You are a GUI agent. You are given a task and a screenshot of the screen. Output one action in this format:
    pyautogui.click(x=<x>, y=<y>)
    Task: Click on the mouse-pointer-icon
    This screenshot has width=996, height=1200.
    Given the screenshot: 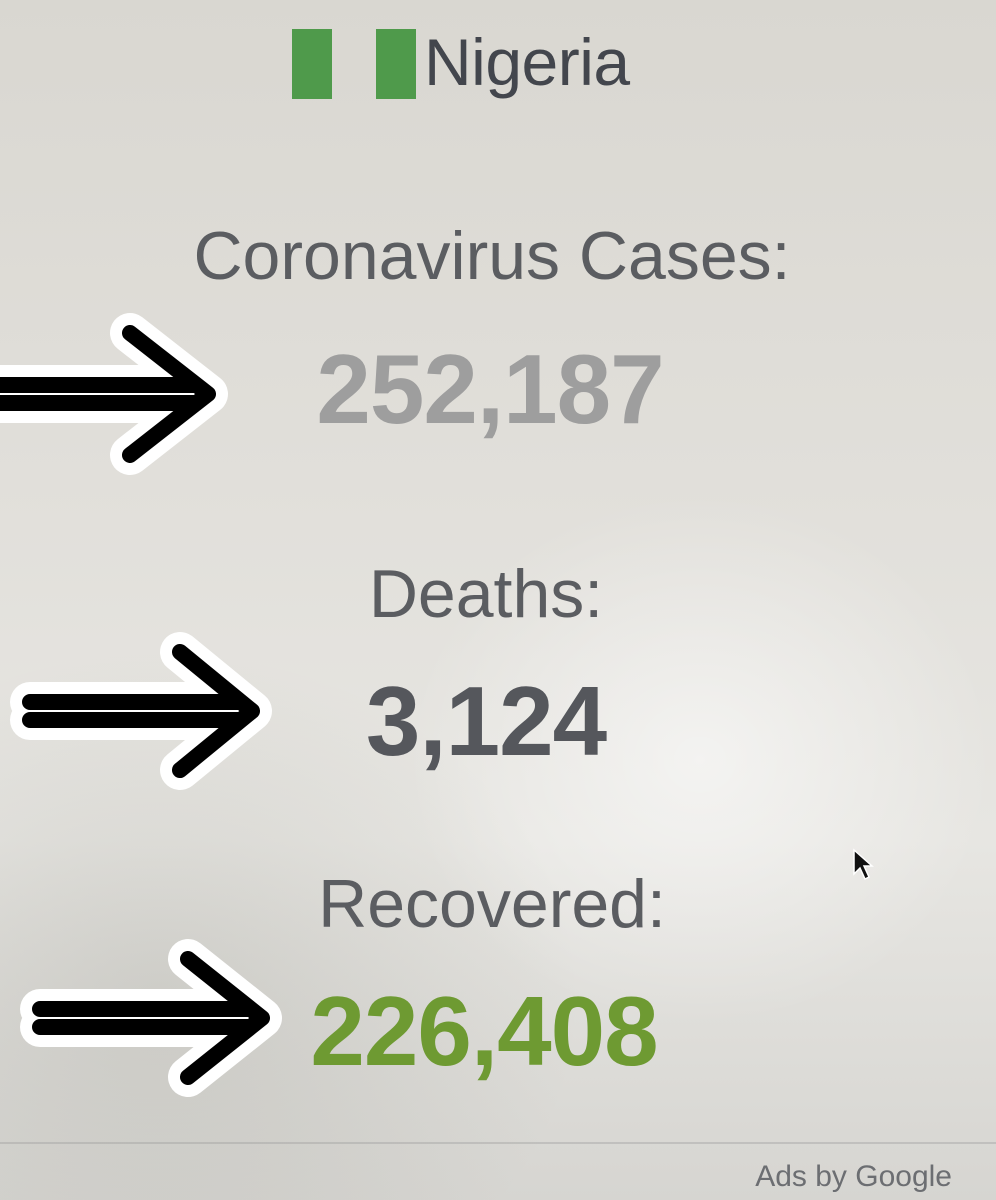 What is the action you would take?
    pyautogui.click(x=863, y=864)
    